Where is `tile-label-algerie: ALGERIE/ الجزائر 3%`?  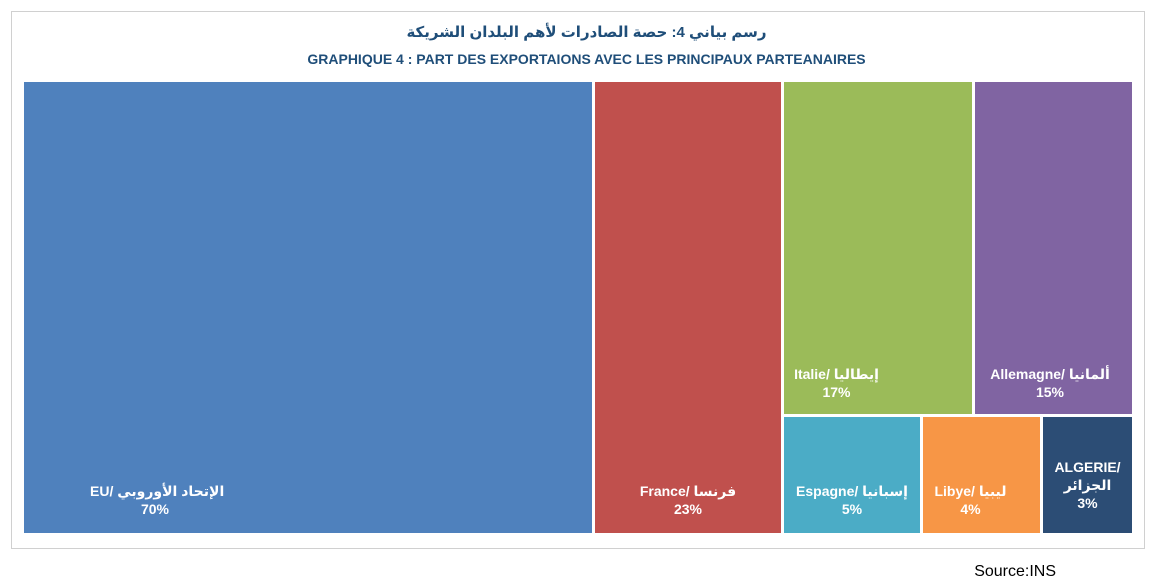 tile-label-algerie: ALGERIE/ الجزائر 3% is located at coordinates (1087, 485).